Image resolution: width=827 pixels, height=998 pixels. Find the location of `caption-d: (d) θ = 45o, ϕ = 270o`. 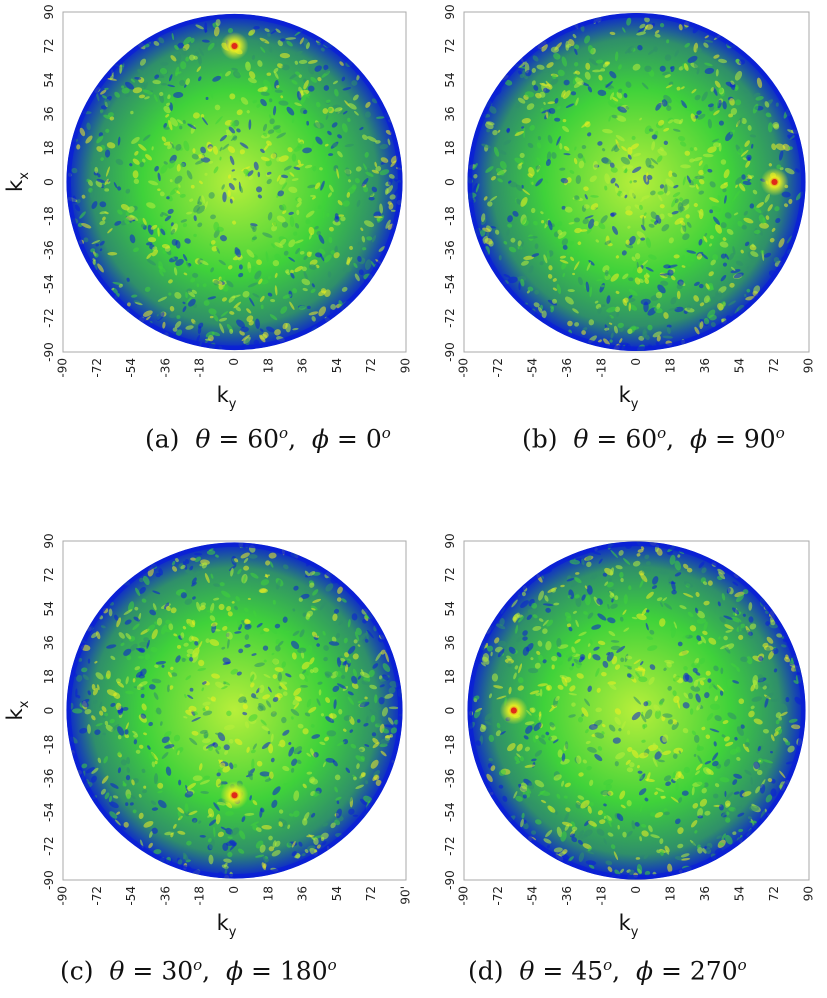

caption-d: (d) θ = 45o, ϕ = 270o is located at coordinates (607, 971).